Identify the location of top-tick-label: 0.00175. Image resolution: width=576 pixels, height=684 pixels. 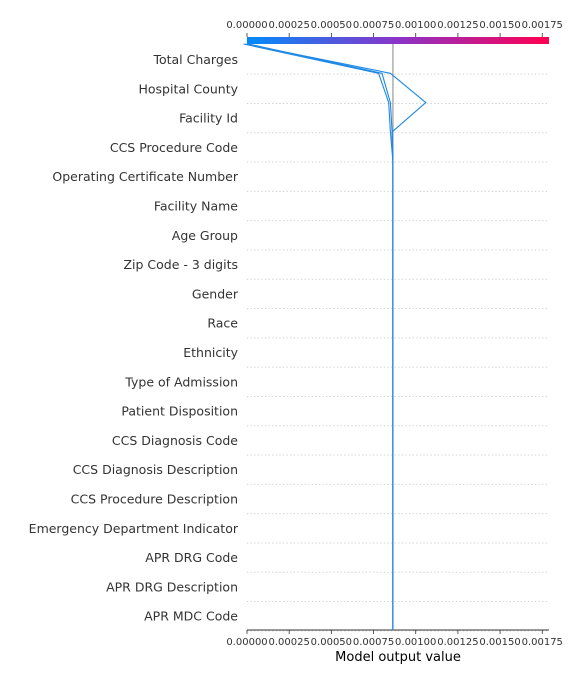
(542, 25).